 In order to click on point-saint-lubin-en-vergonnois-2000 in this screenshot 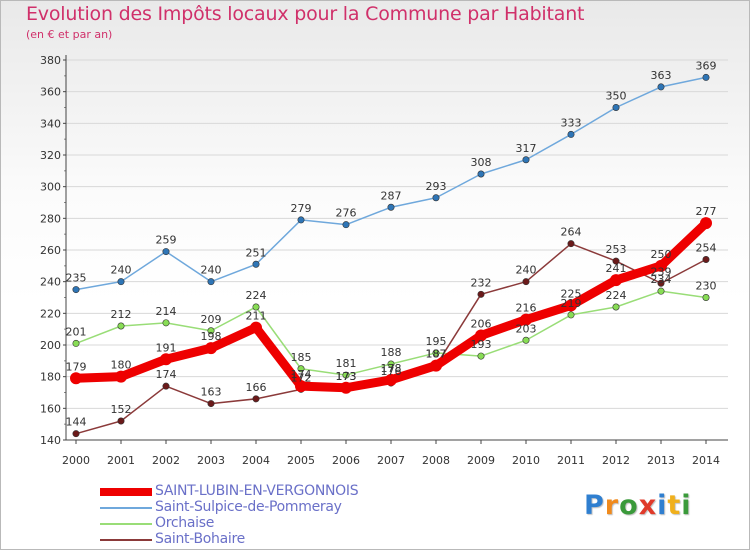, I will do `click(76, 378)`.